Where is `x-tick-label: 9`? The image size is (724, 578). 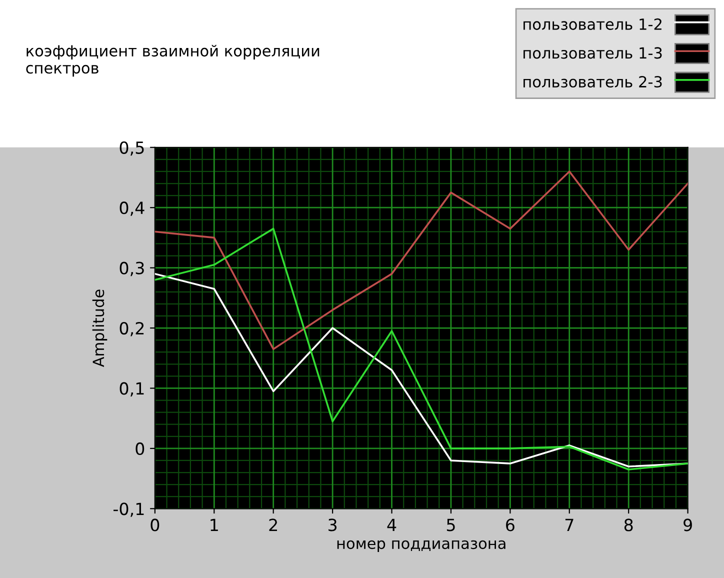
x-tick-label: 9 is located at coordinates (688, 525).